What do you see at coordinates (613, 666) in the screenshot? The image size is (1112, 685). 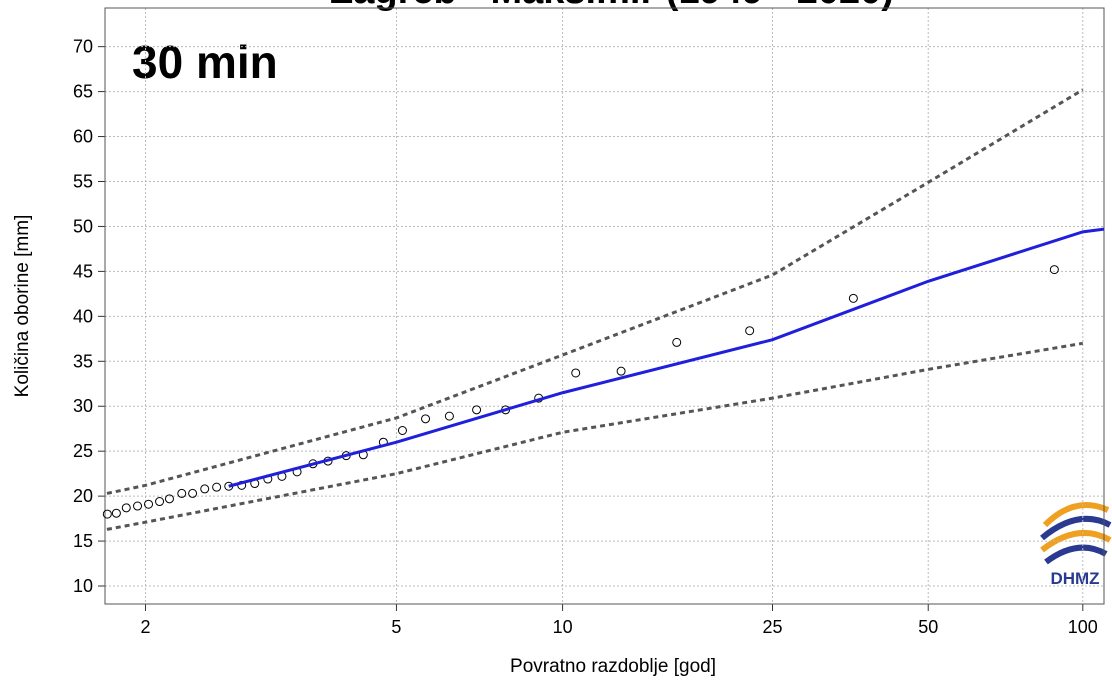 I see `x-axis-label: Povratno razdoblje [god]` at bounding box center [613, 666].